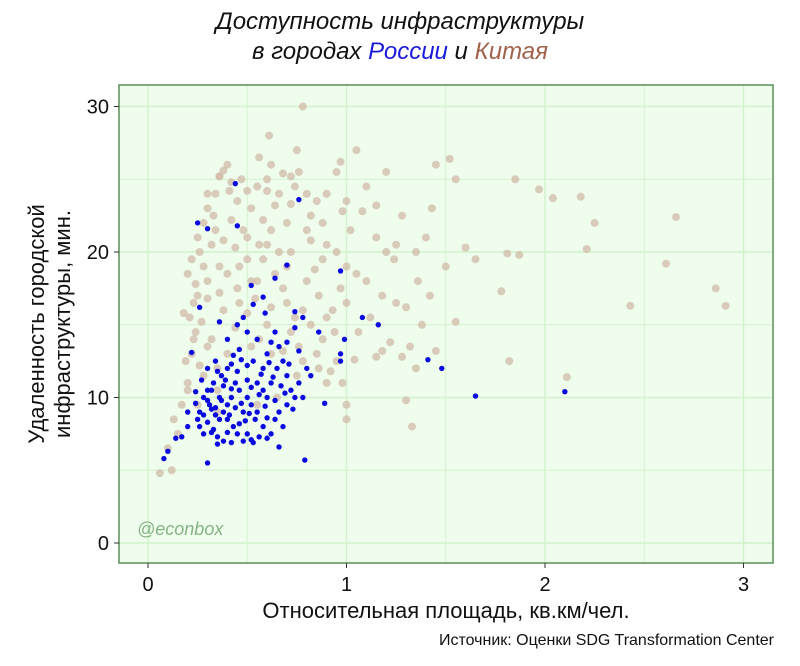  I want to click on chart-title-line1: Доступность инфраструктуры, so click(400, 21).